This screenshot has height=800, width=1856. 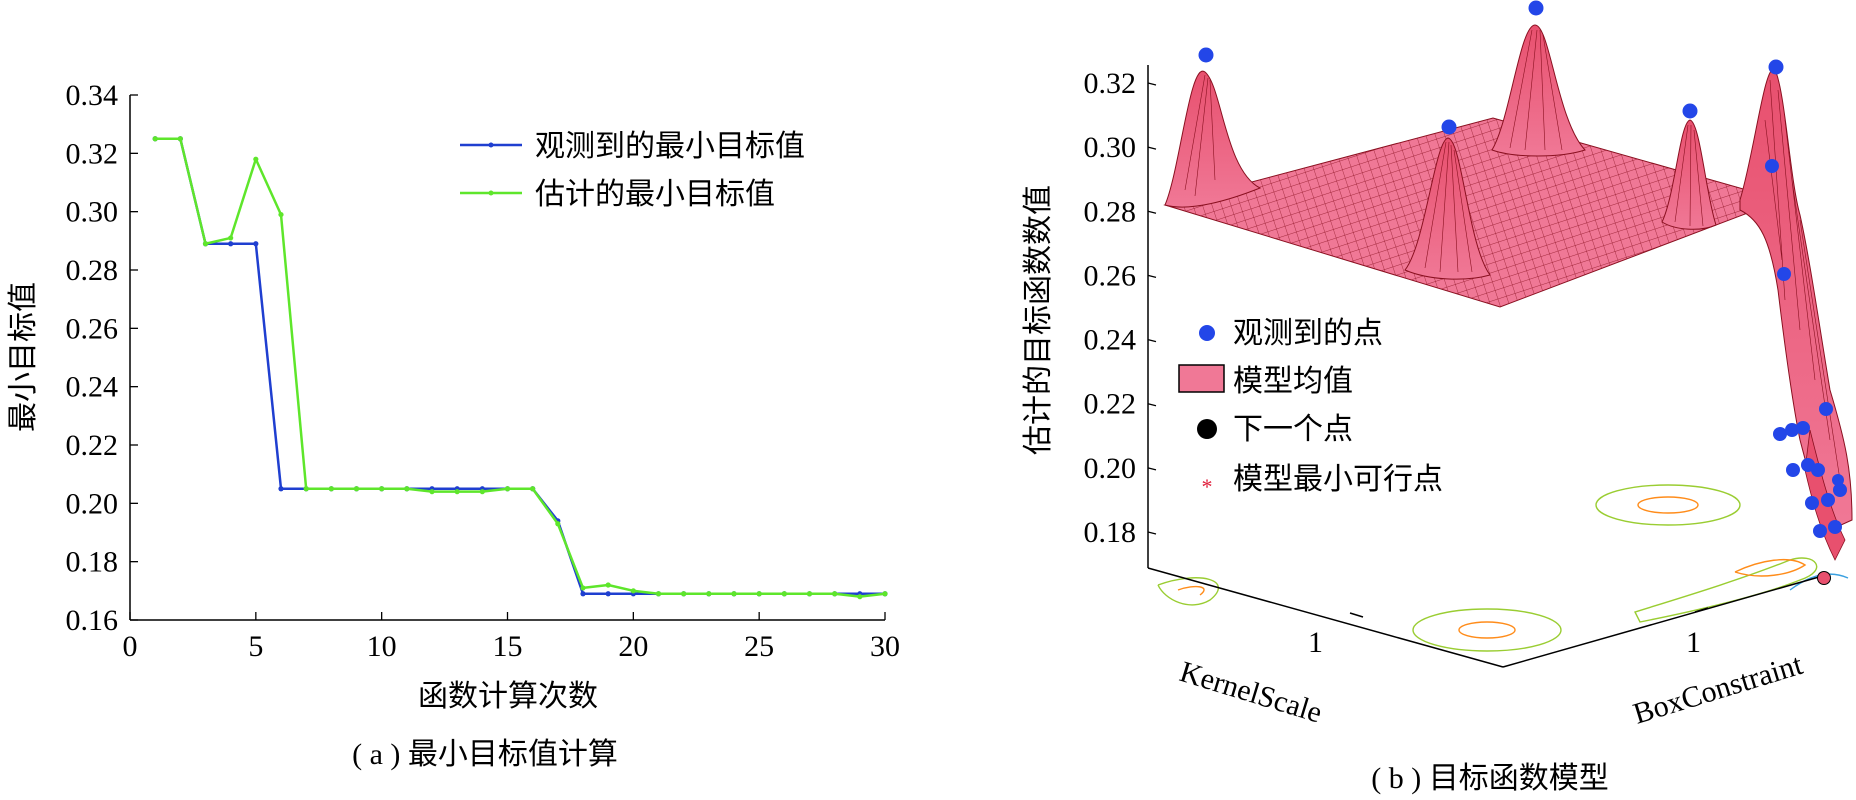 What do you see at coordinates (491, 145) in the screenshot?
I see `legend-marker-observed` at bounding box center [491, 145].